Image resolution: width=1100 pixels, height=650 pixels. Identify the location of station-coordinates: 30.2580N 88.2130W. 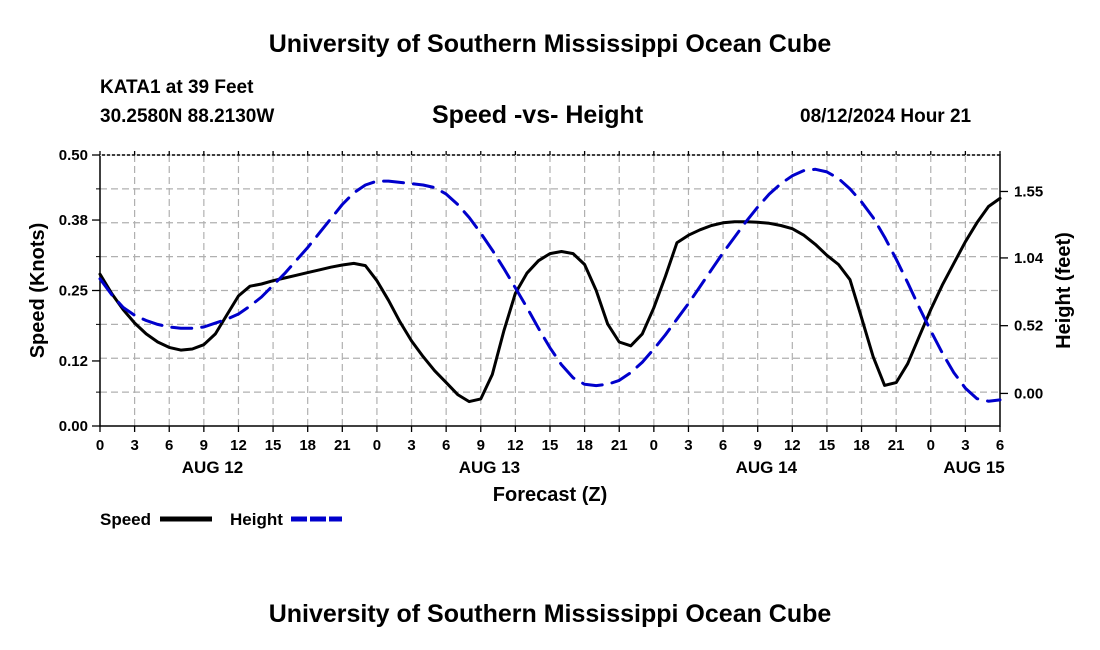
(187, 116).